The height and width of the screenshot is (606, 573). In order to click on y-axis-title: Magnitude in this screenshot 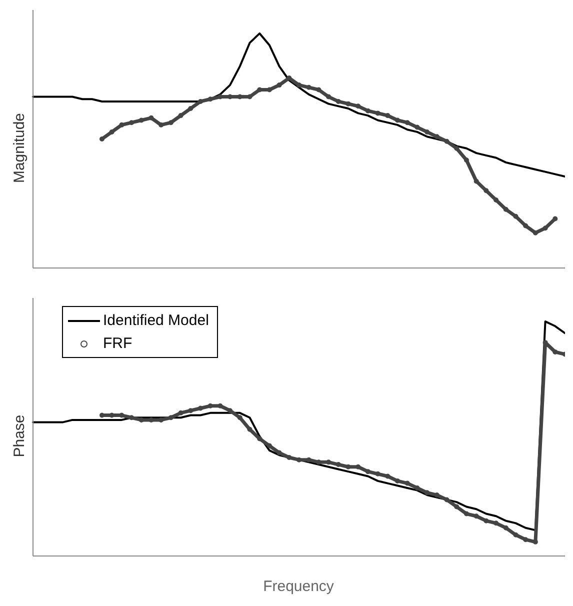, I will do `click(19, 148)`.